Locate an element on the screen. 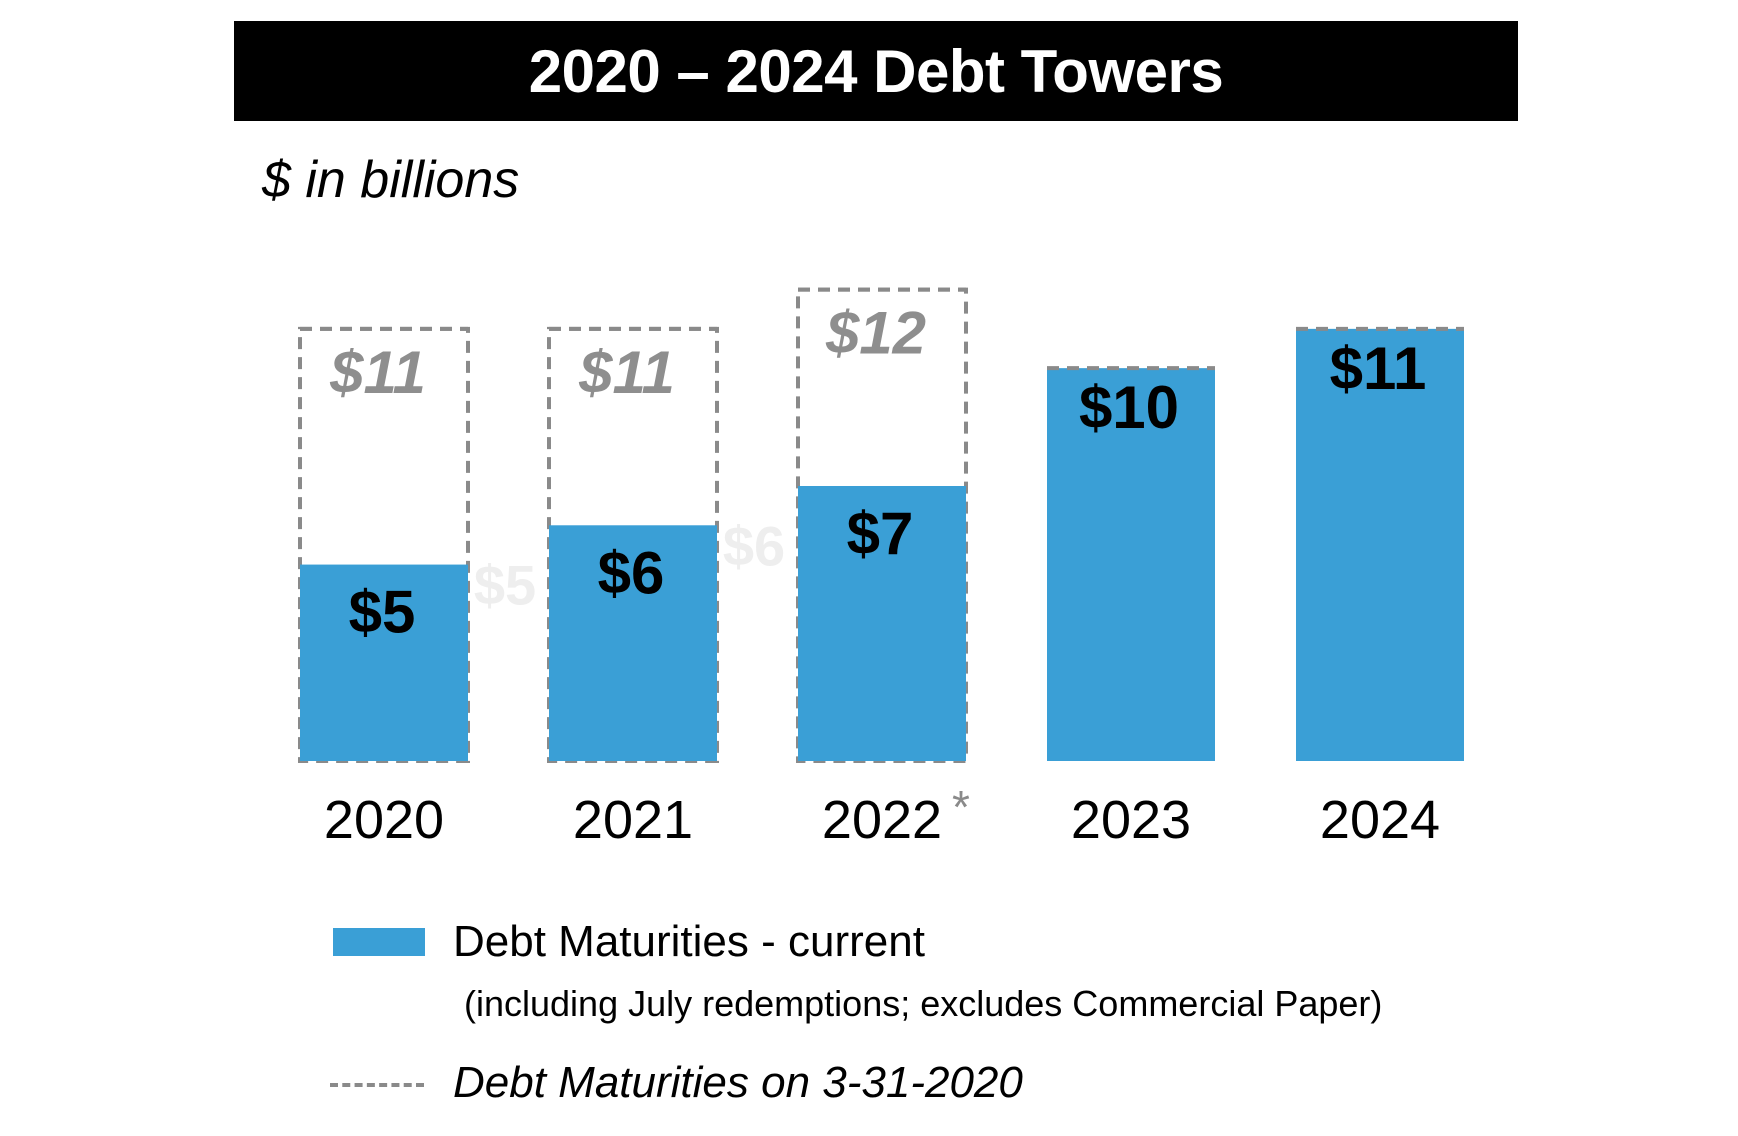  current-value-label-2023: $10 is located at coordinates (1129, 407).